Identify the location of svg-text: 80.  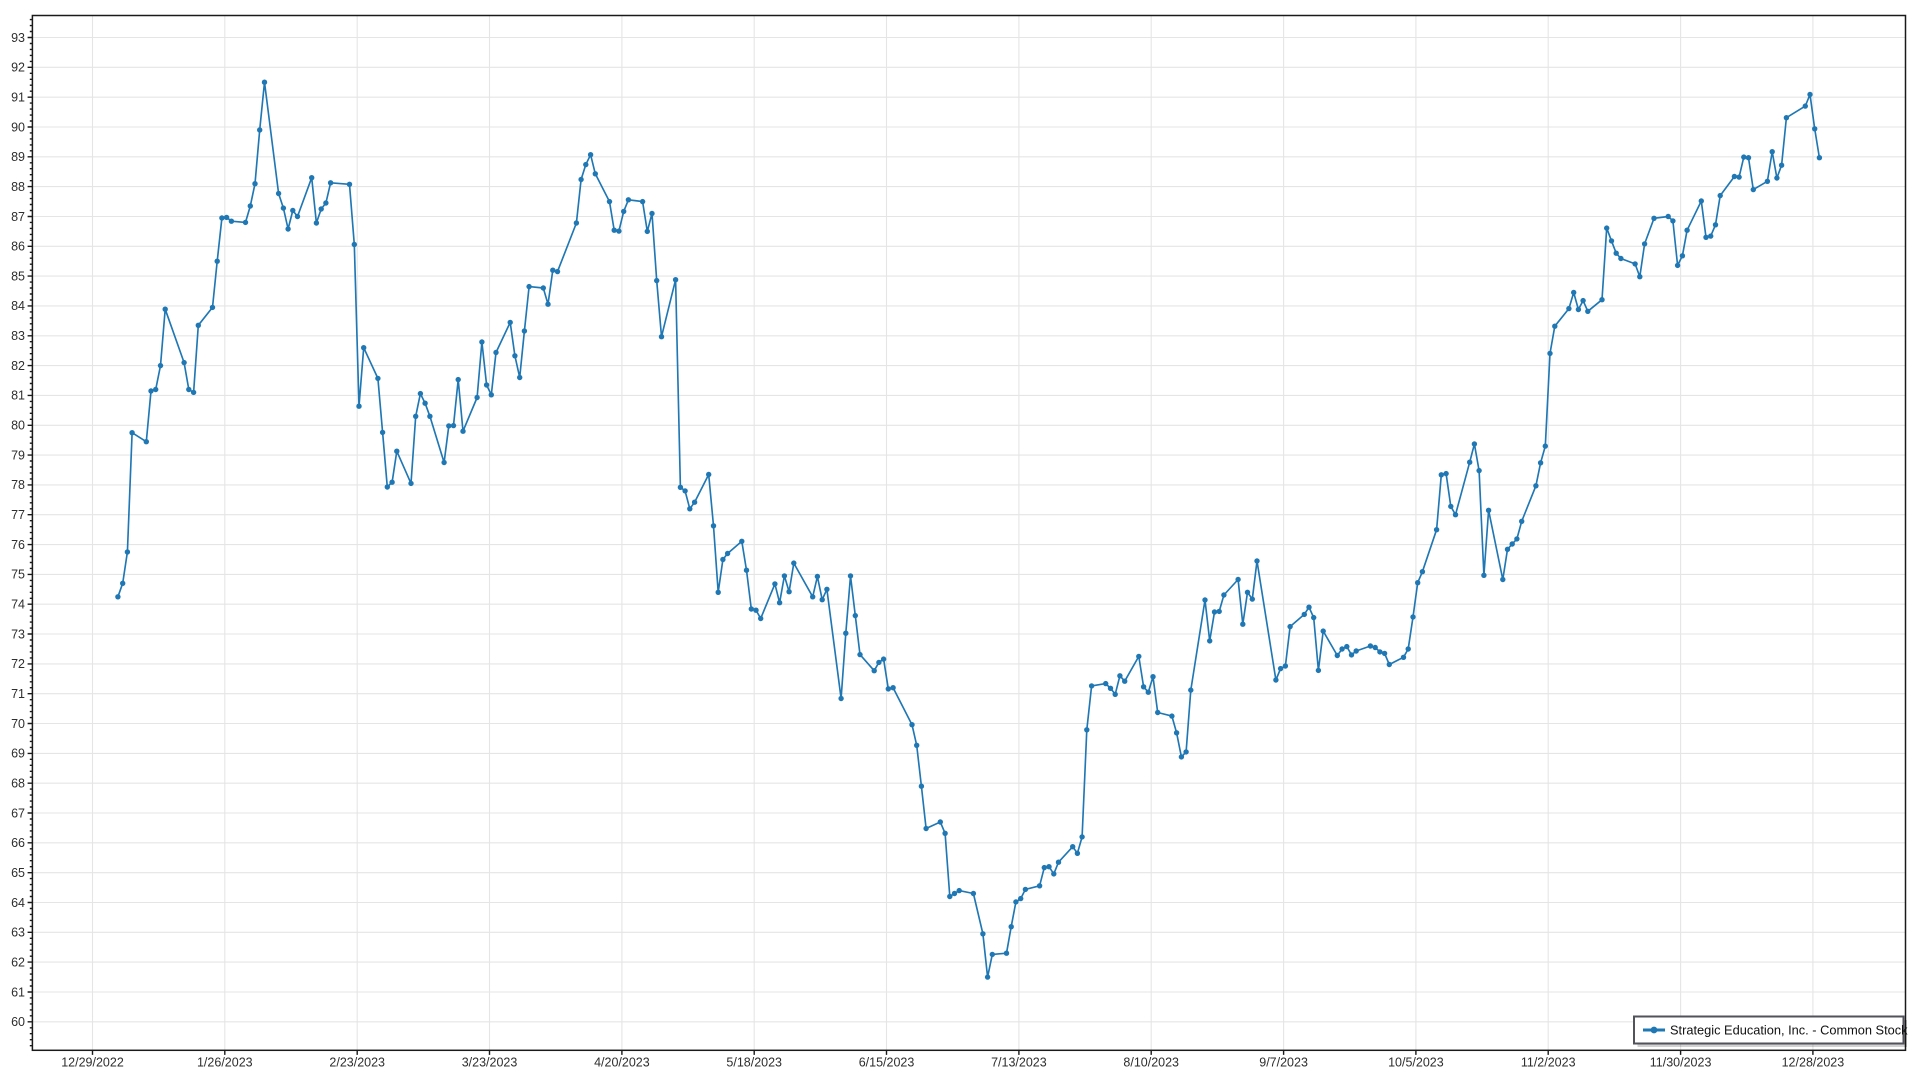
(18, 426).